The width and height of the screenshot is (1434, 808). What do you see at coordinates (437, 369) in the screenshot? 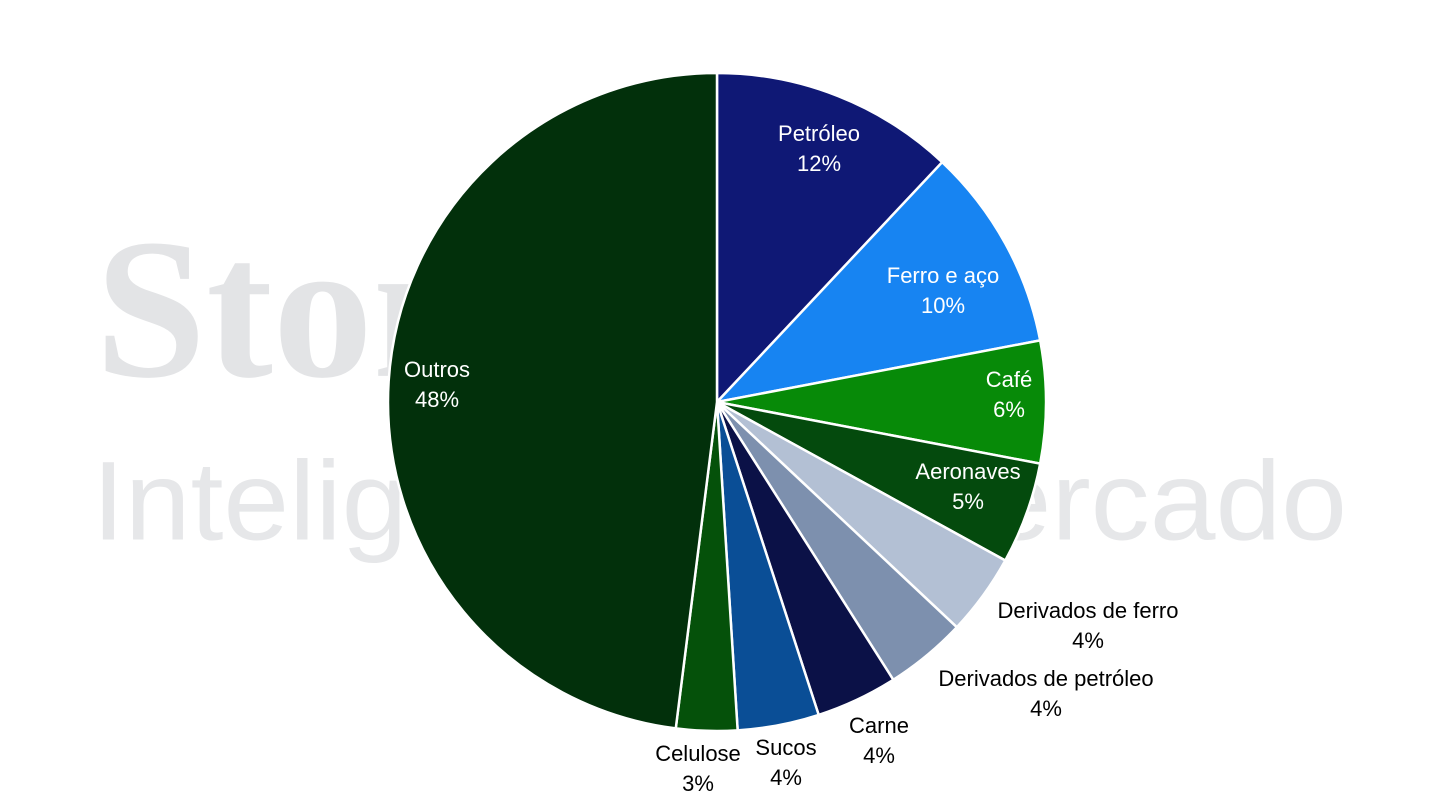
I see `slice-label: Outros` at bounding box center [437, 369].